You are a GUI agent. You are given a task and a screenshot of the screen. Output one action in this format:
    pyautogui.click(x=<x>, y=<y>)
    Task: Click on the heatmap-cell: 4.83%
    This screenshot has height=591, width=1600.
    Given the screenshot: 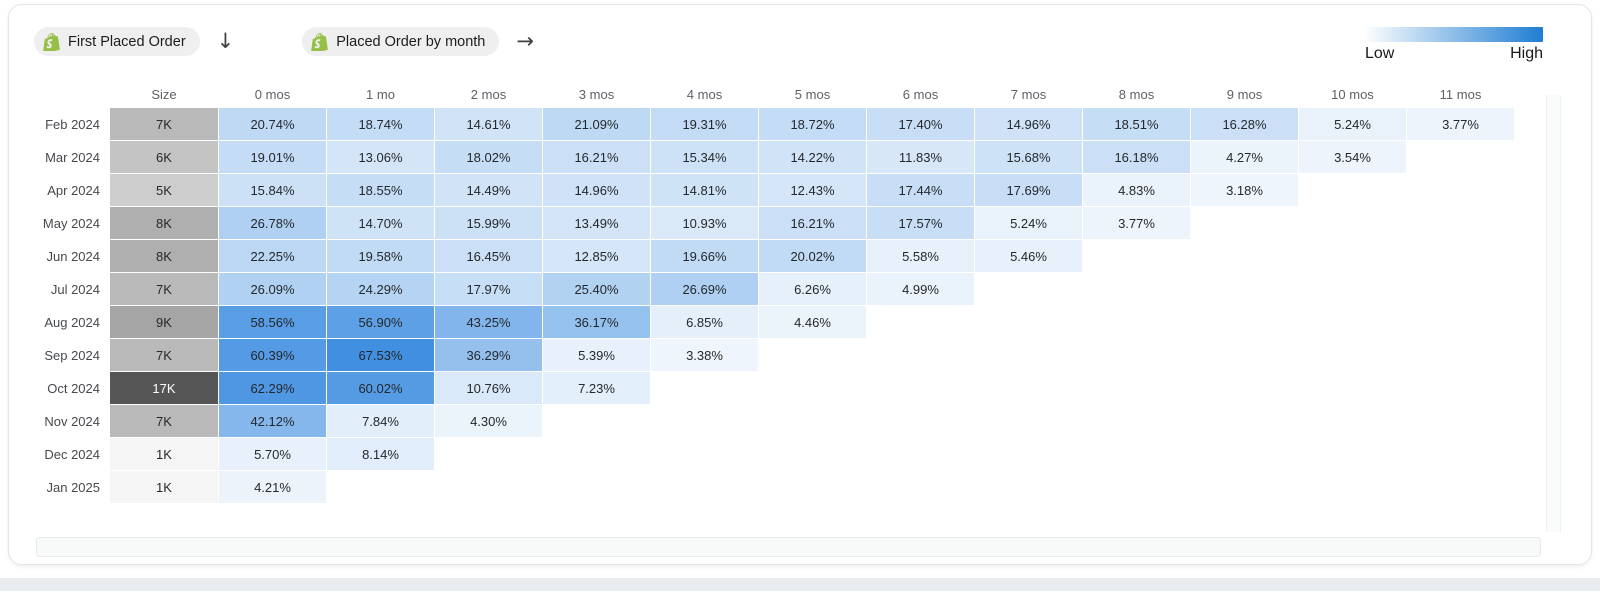 What is the action you would take?
    pyautogui.click(x=1136, y=190)
    